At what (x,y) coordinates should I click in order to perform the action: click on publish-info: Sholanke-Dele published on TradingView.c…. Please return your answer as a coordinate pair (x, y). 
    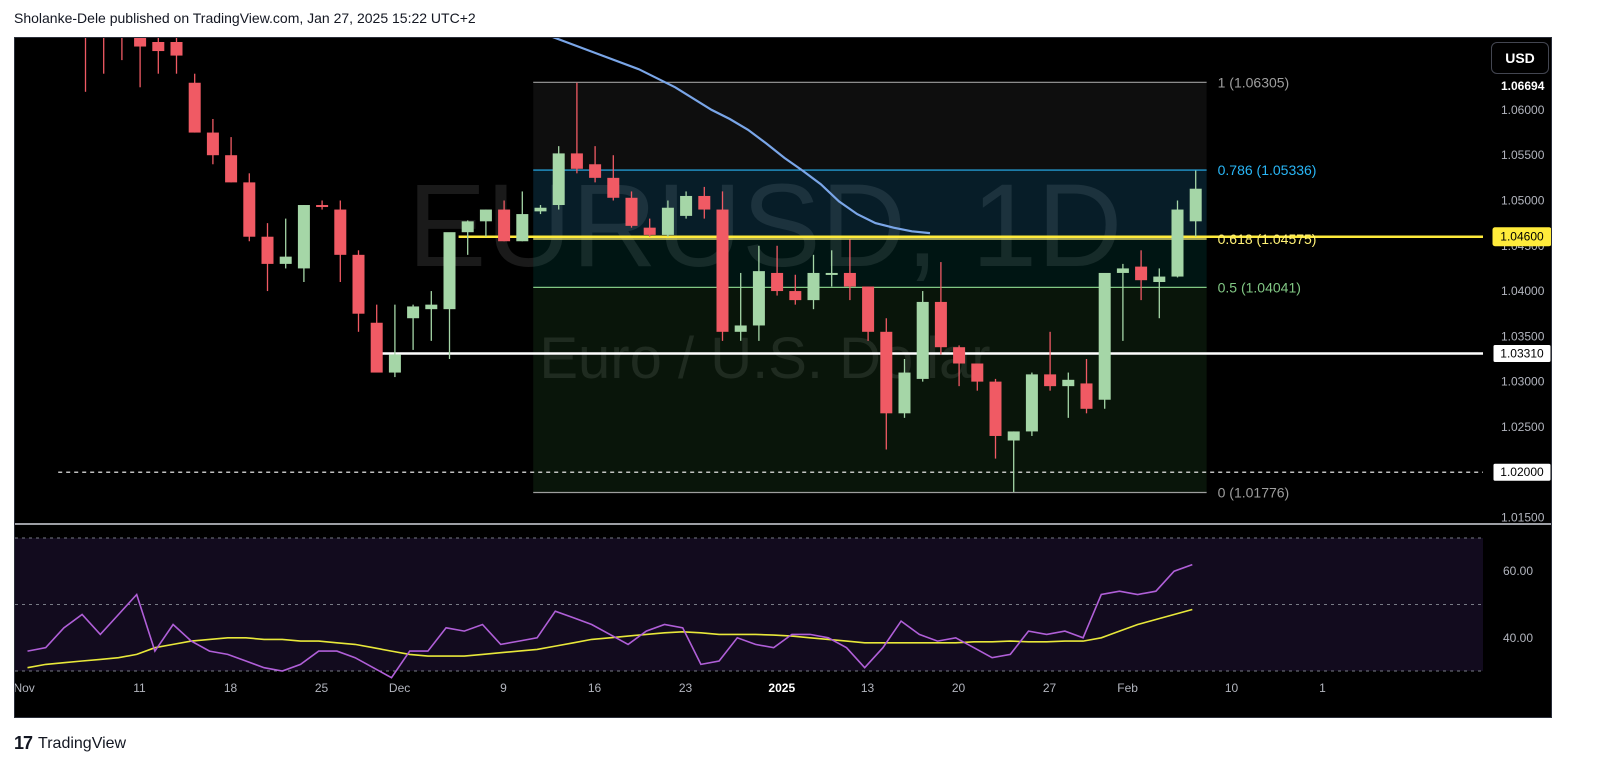
    Looking at the image, I should click on (245, 18).